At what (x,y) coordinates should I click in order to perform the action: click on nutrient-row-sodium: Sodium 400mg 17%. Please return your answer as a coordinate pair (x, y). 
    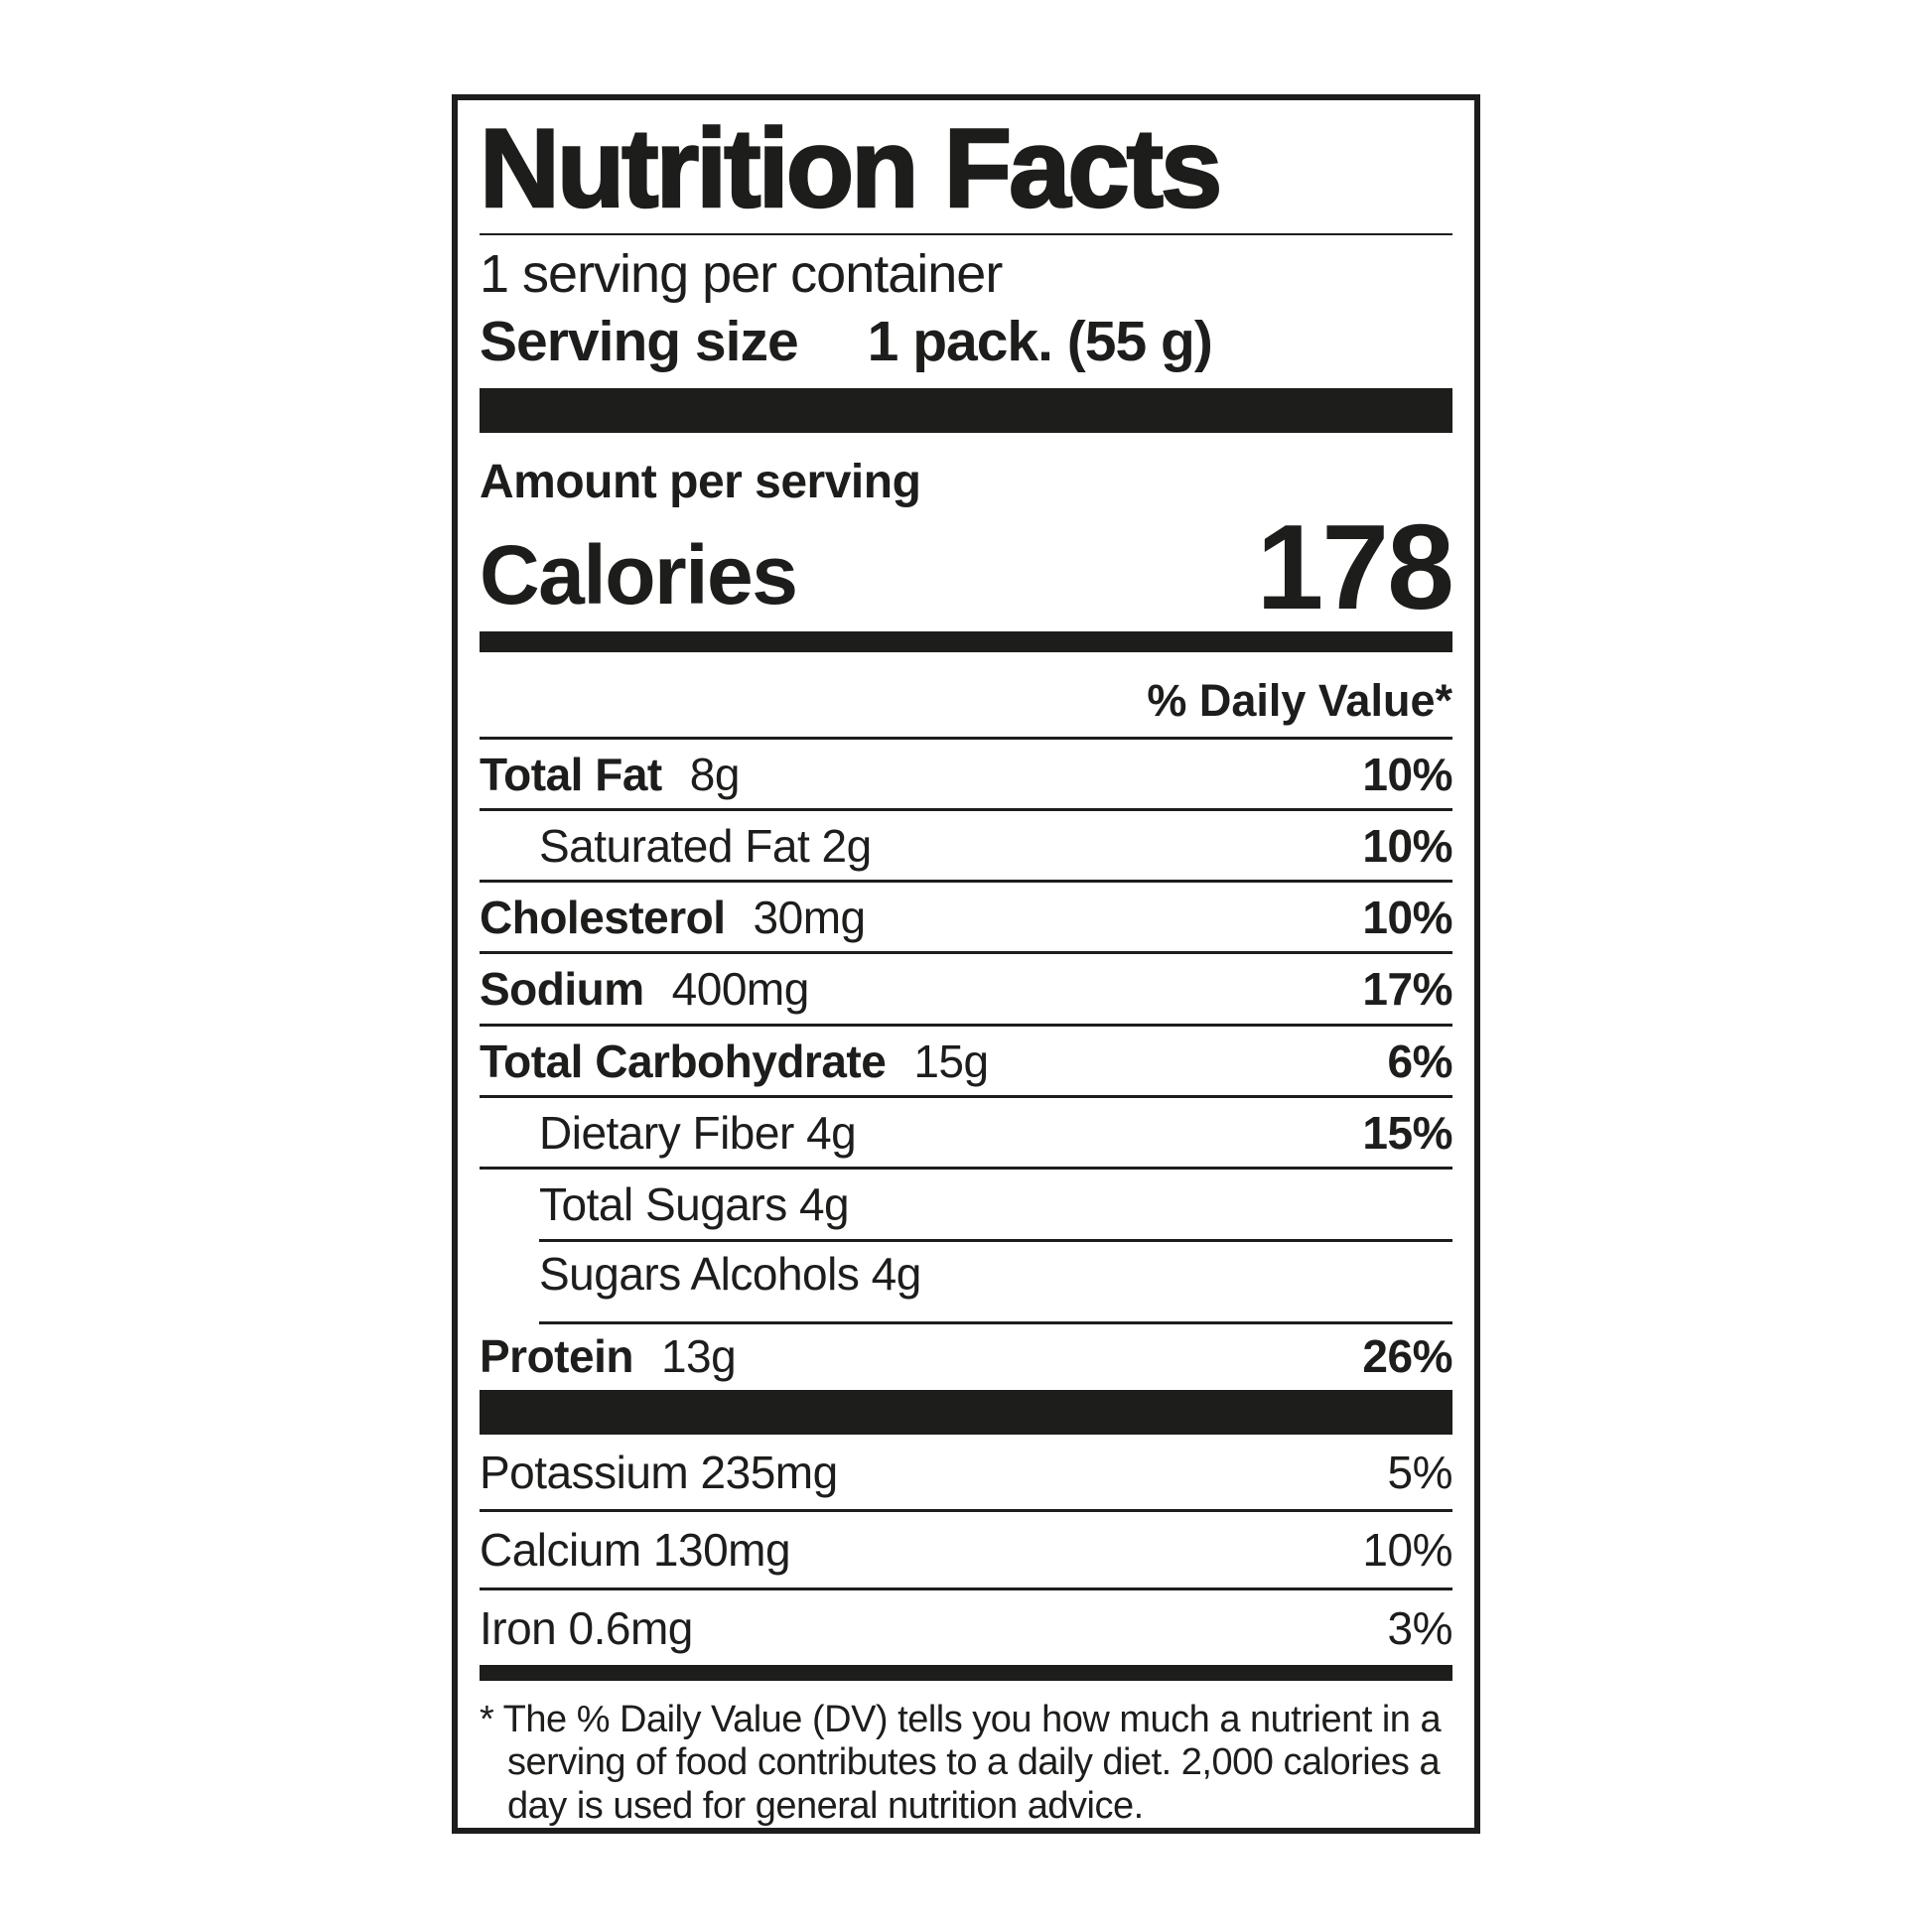
    Looking at the image, I should click on (966, 987).